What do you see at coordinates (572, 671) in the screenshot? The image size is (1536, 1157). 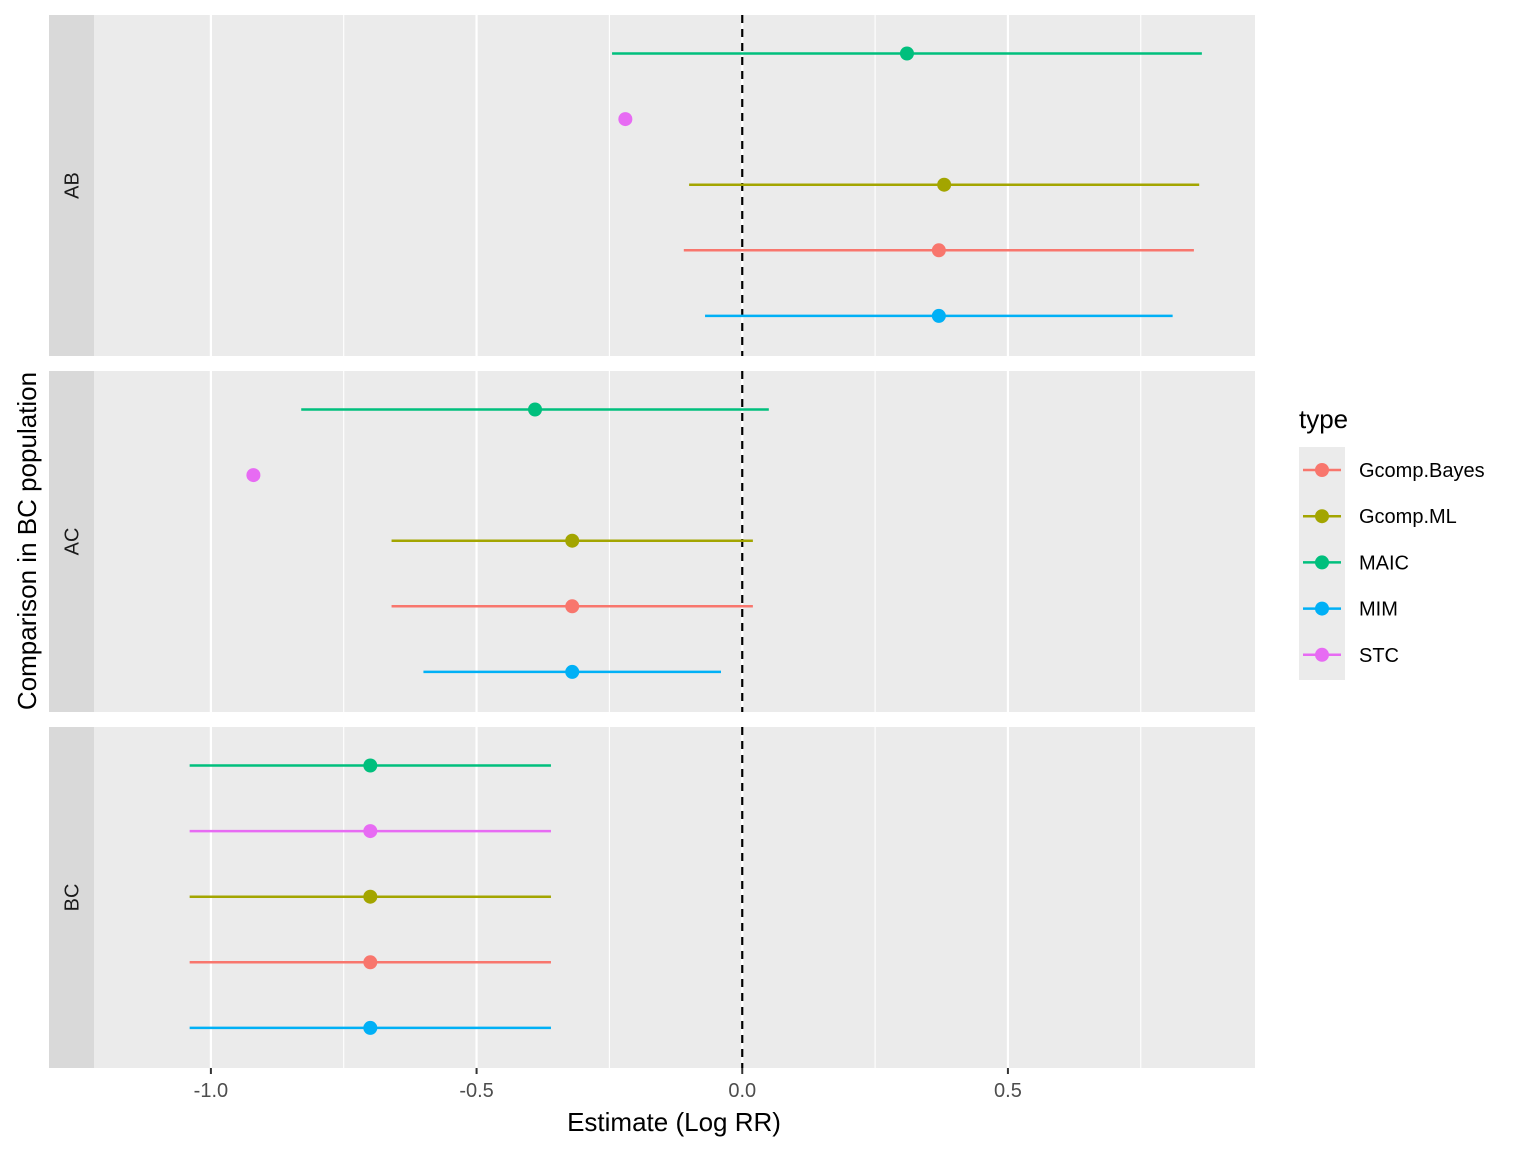 I see `point-estimate-ac-mim` at bounding box center [572, 671].